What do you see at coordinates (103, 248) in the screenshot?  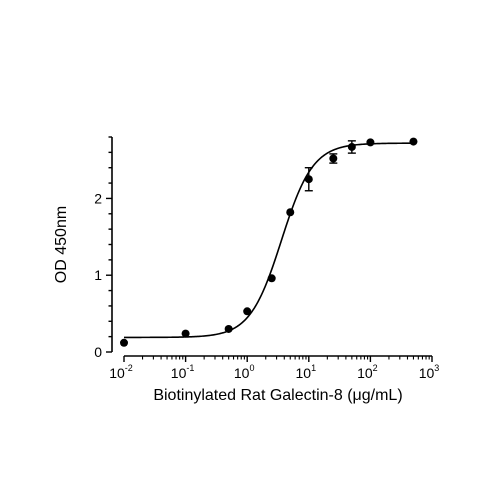 I see `y-axis-ticks: 0 1 2` at bounding box center [103, 248].